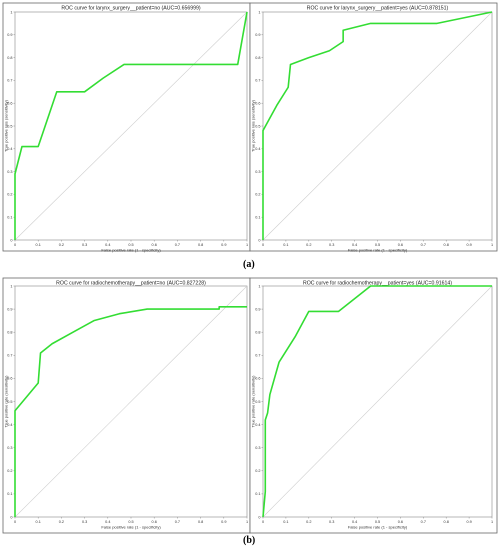 Image resolution: width=499 pixels, height=550 pixels. I want to click on panel-label-b: (b), so click(249, 540).